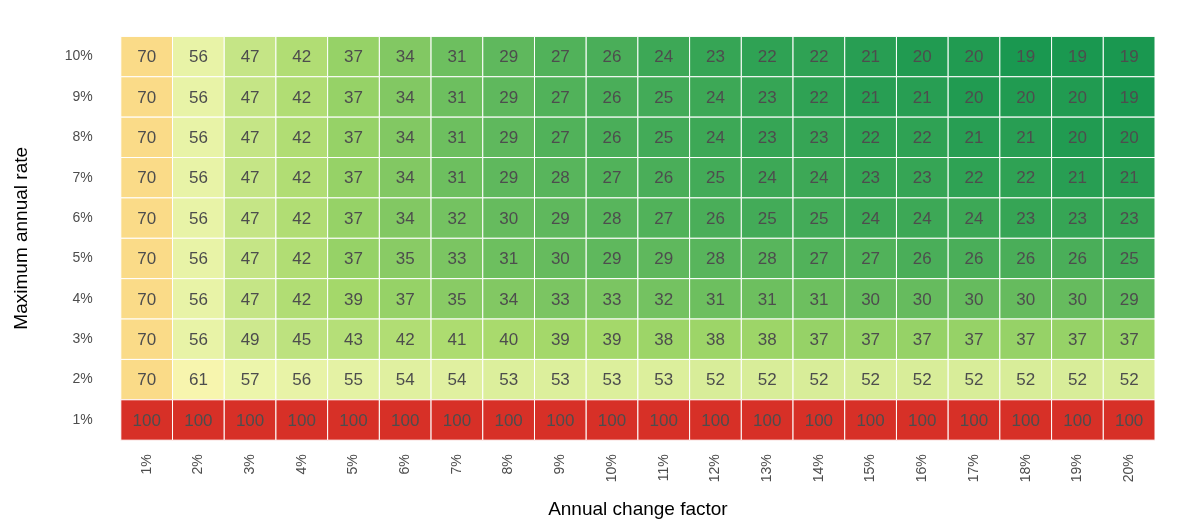 This screenshot has height=527, width=1195. What do you see at coordinates (405, 380) in the screenshot?
I see `data-label: 54` at bounding box center [405, 380].